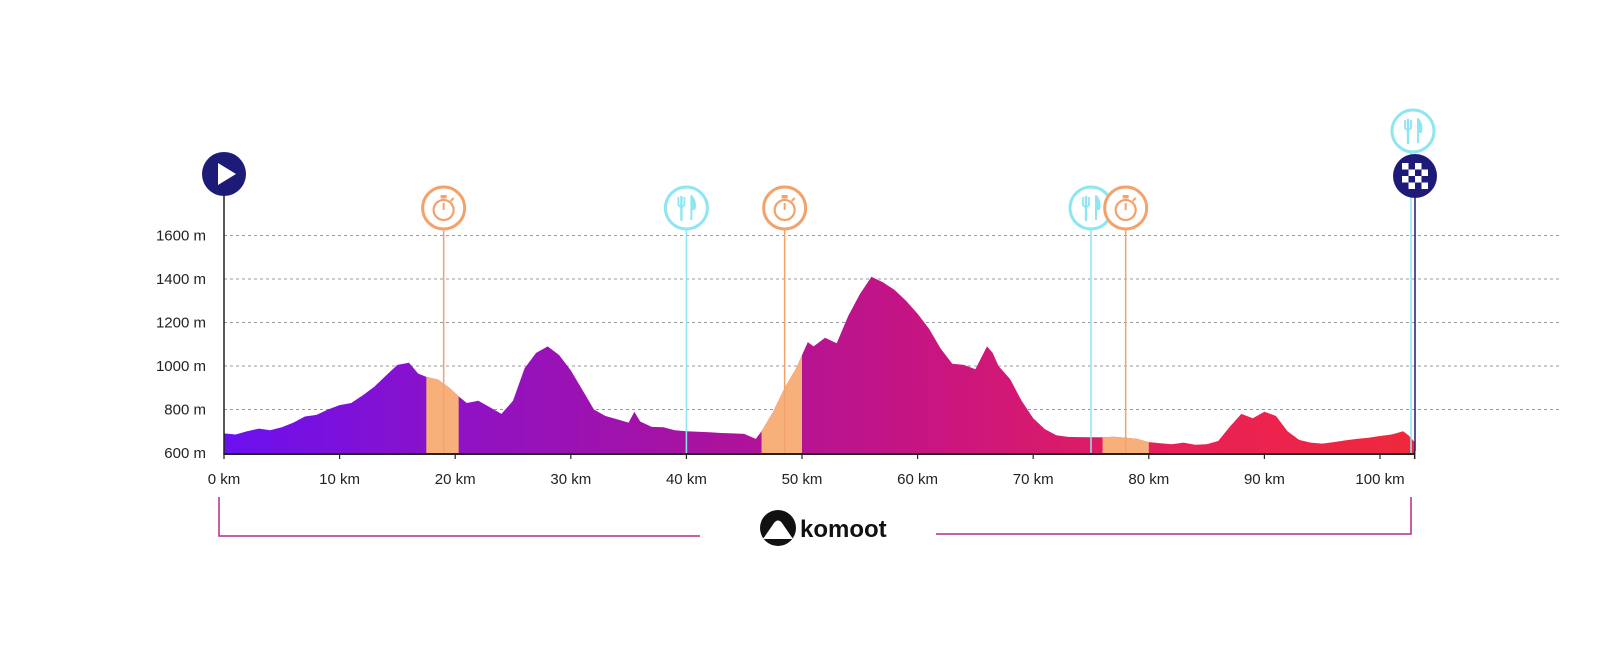 This screenshot has height=661, width=1600. I want to click on x-tick-label: 100 km, so click(1379, 479).